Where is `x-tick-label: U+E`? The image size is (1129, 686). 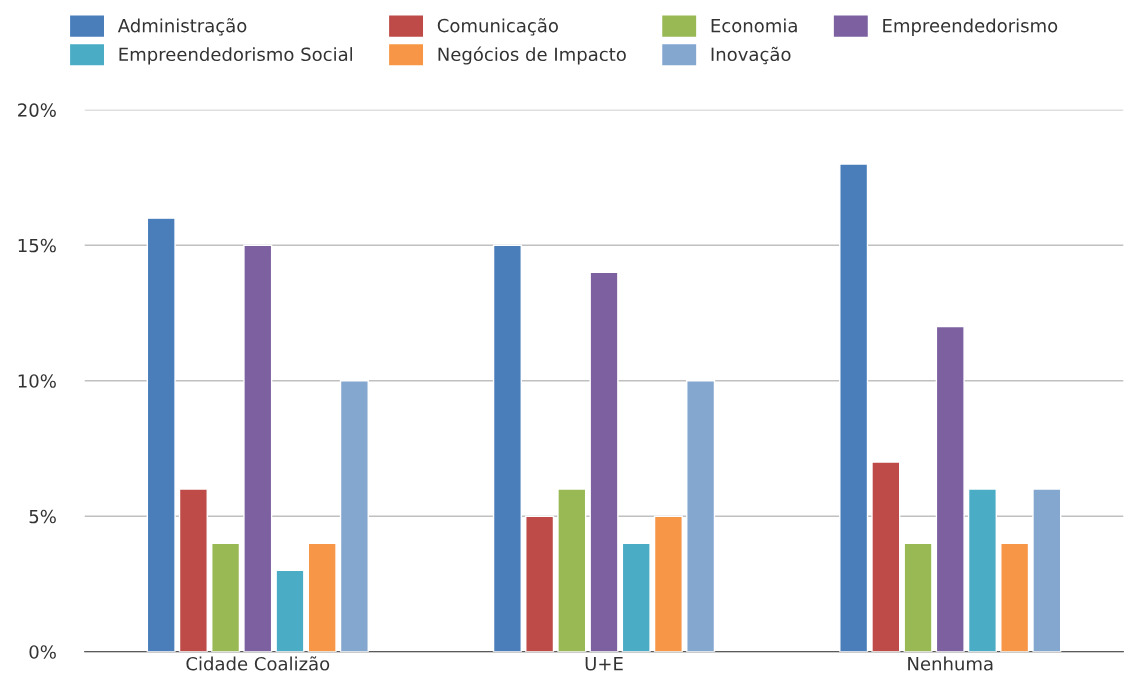
x-tick-label: U+E is located at coordinates (604, 664).